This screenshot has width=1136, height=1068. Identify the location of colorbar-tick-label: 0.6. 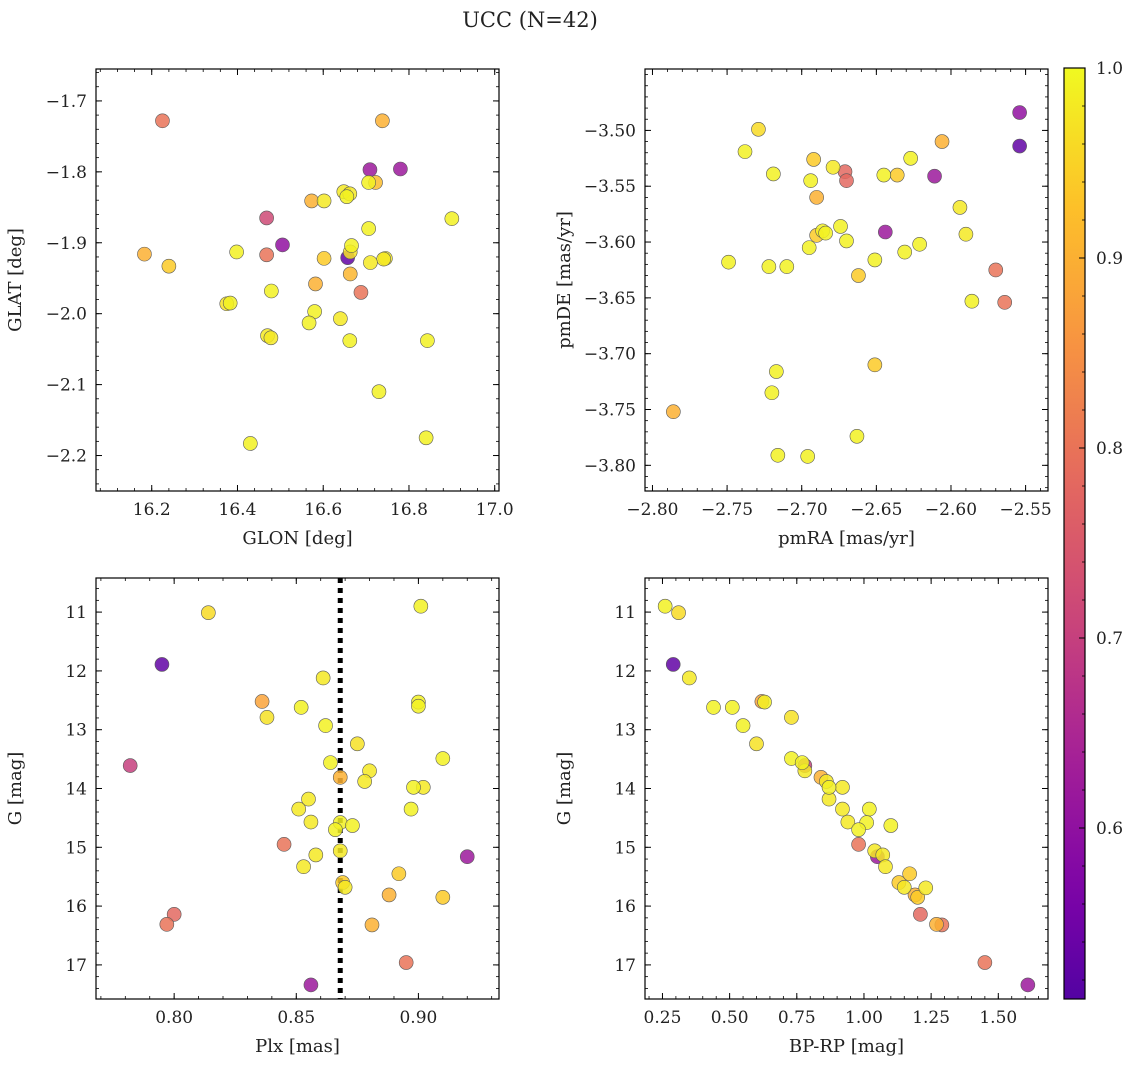
(1109, 829).